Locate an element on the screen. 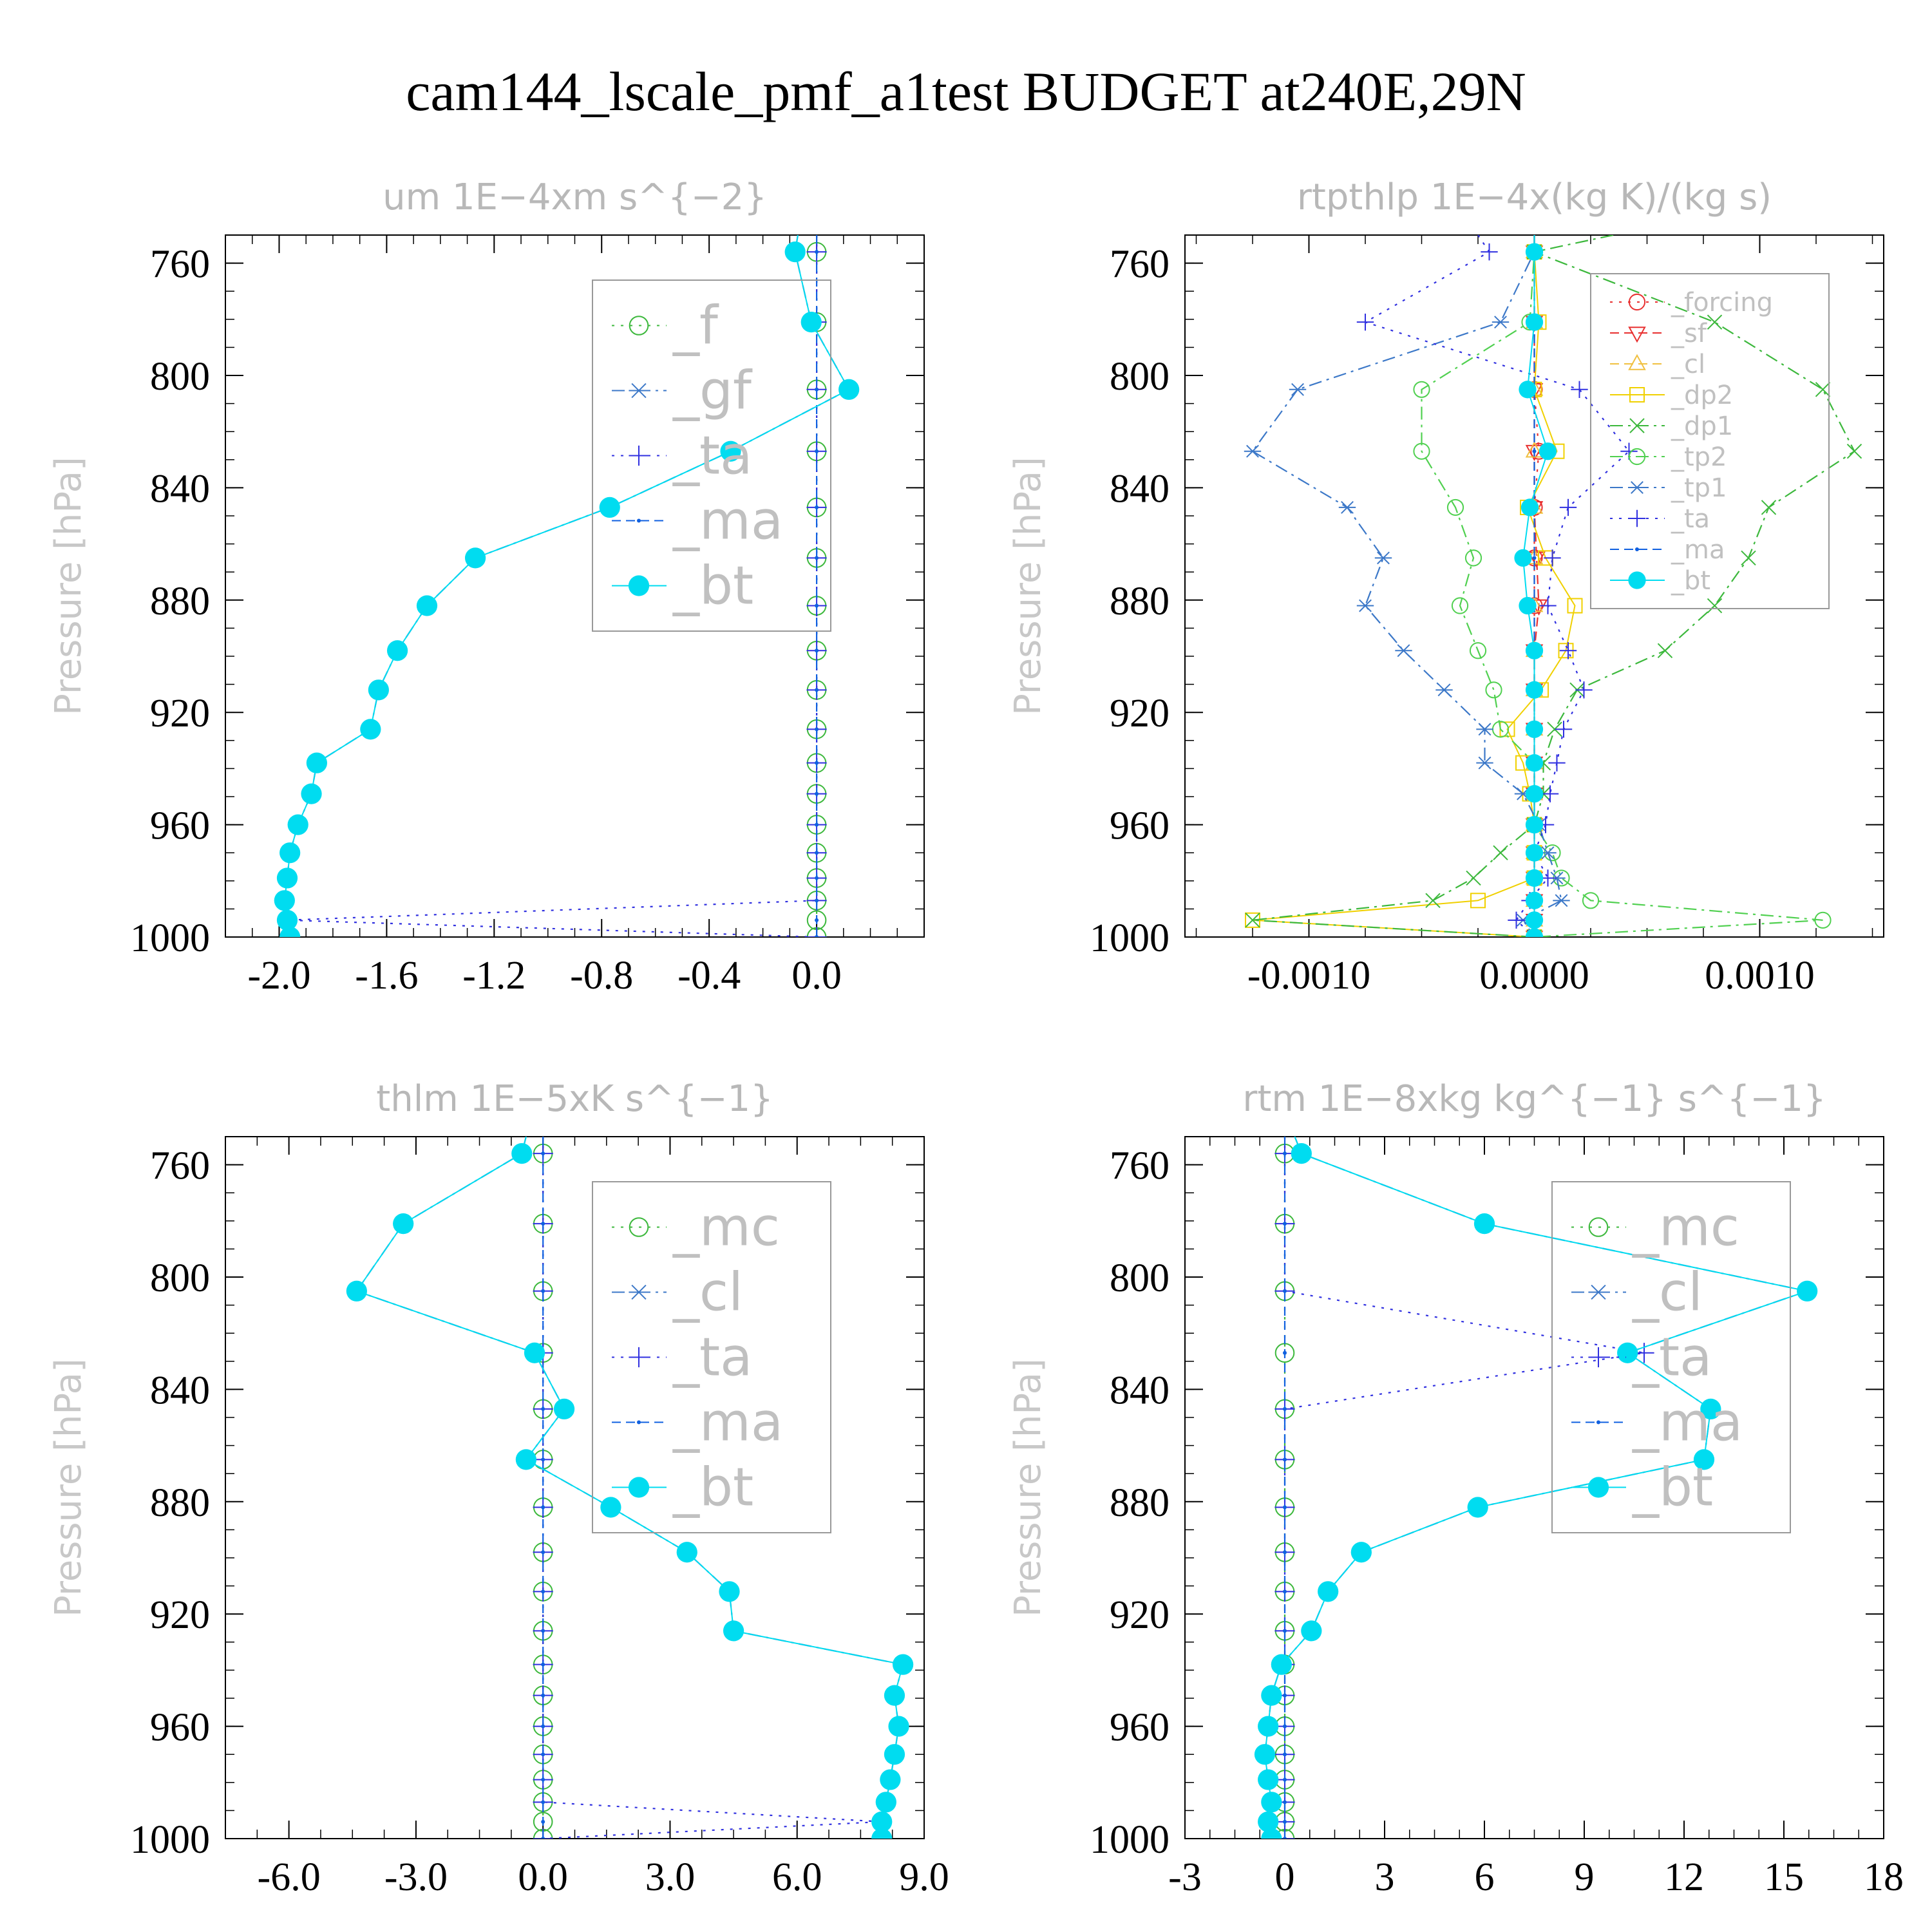 The width and height of the screenshot is (1932, 1932). series-ma is located at coordinates (1285, 1488).